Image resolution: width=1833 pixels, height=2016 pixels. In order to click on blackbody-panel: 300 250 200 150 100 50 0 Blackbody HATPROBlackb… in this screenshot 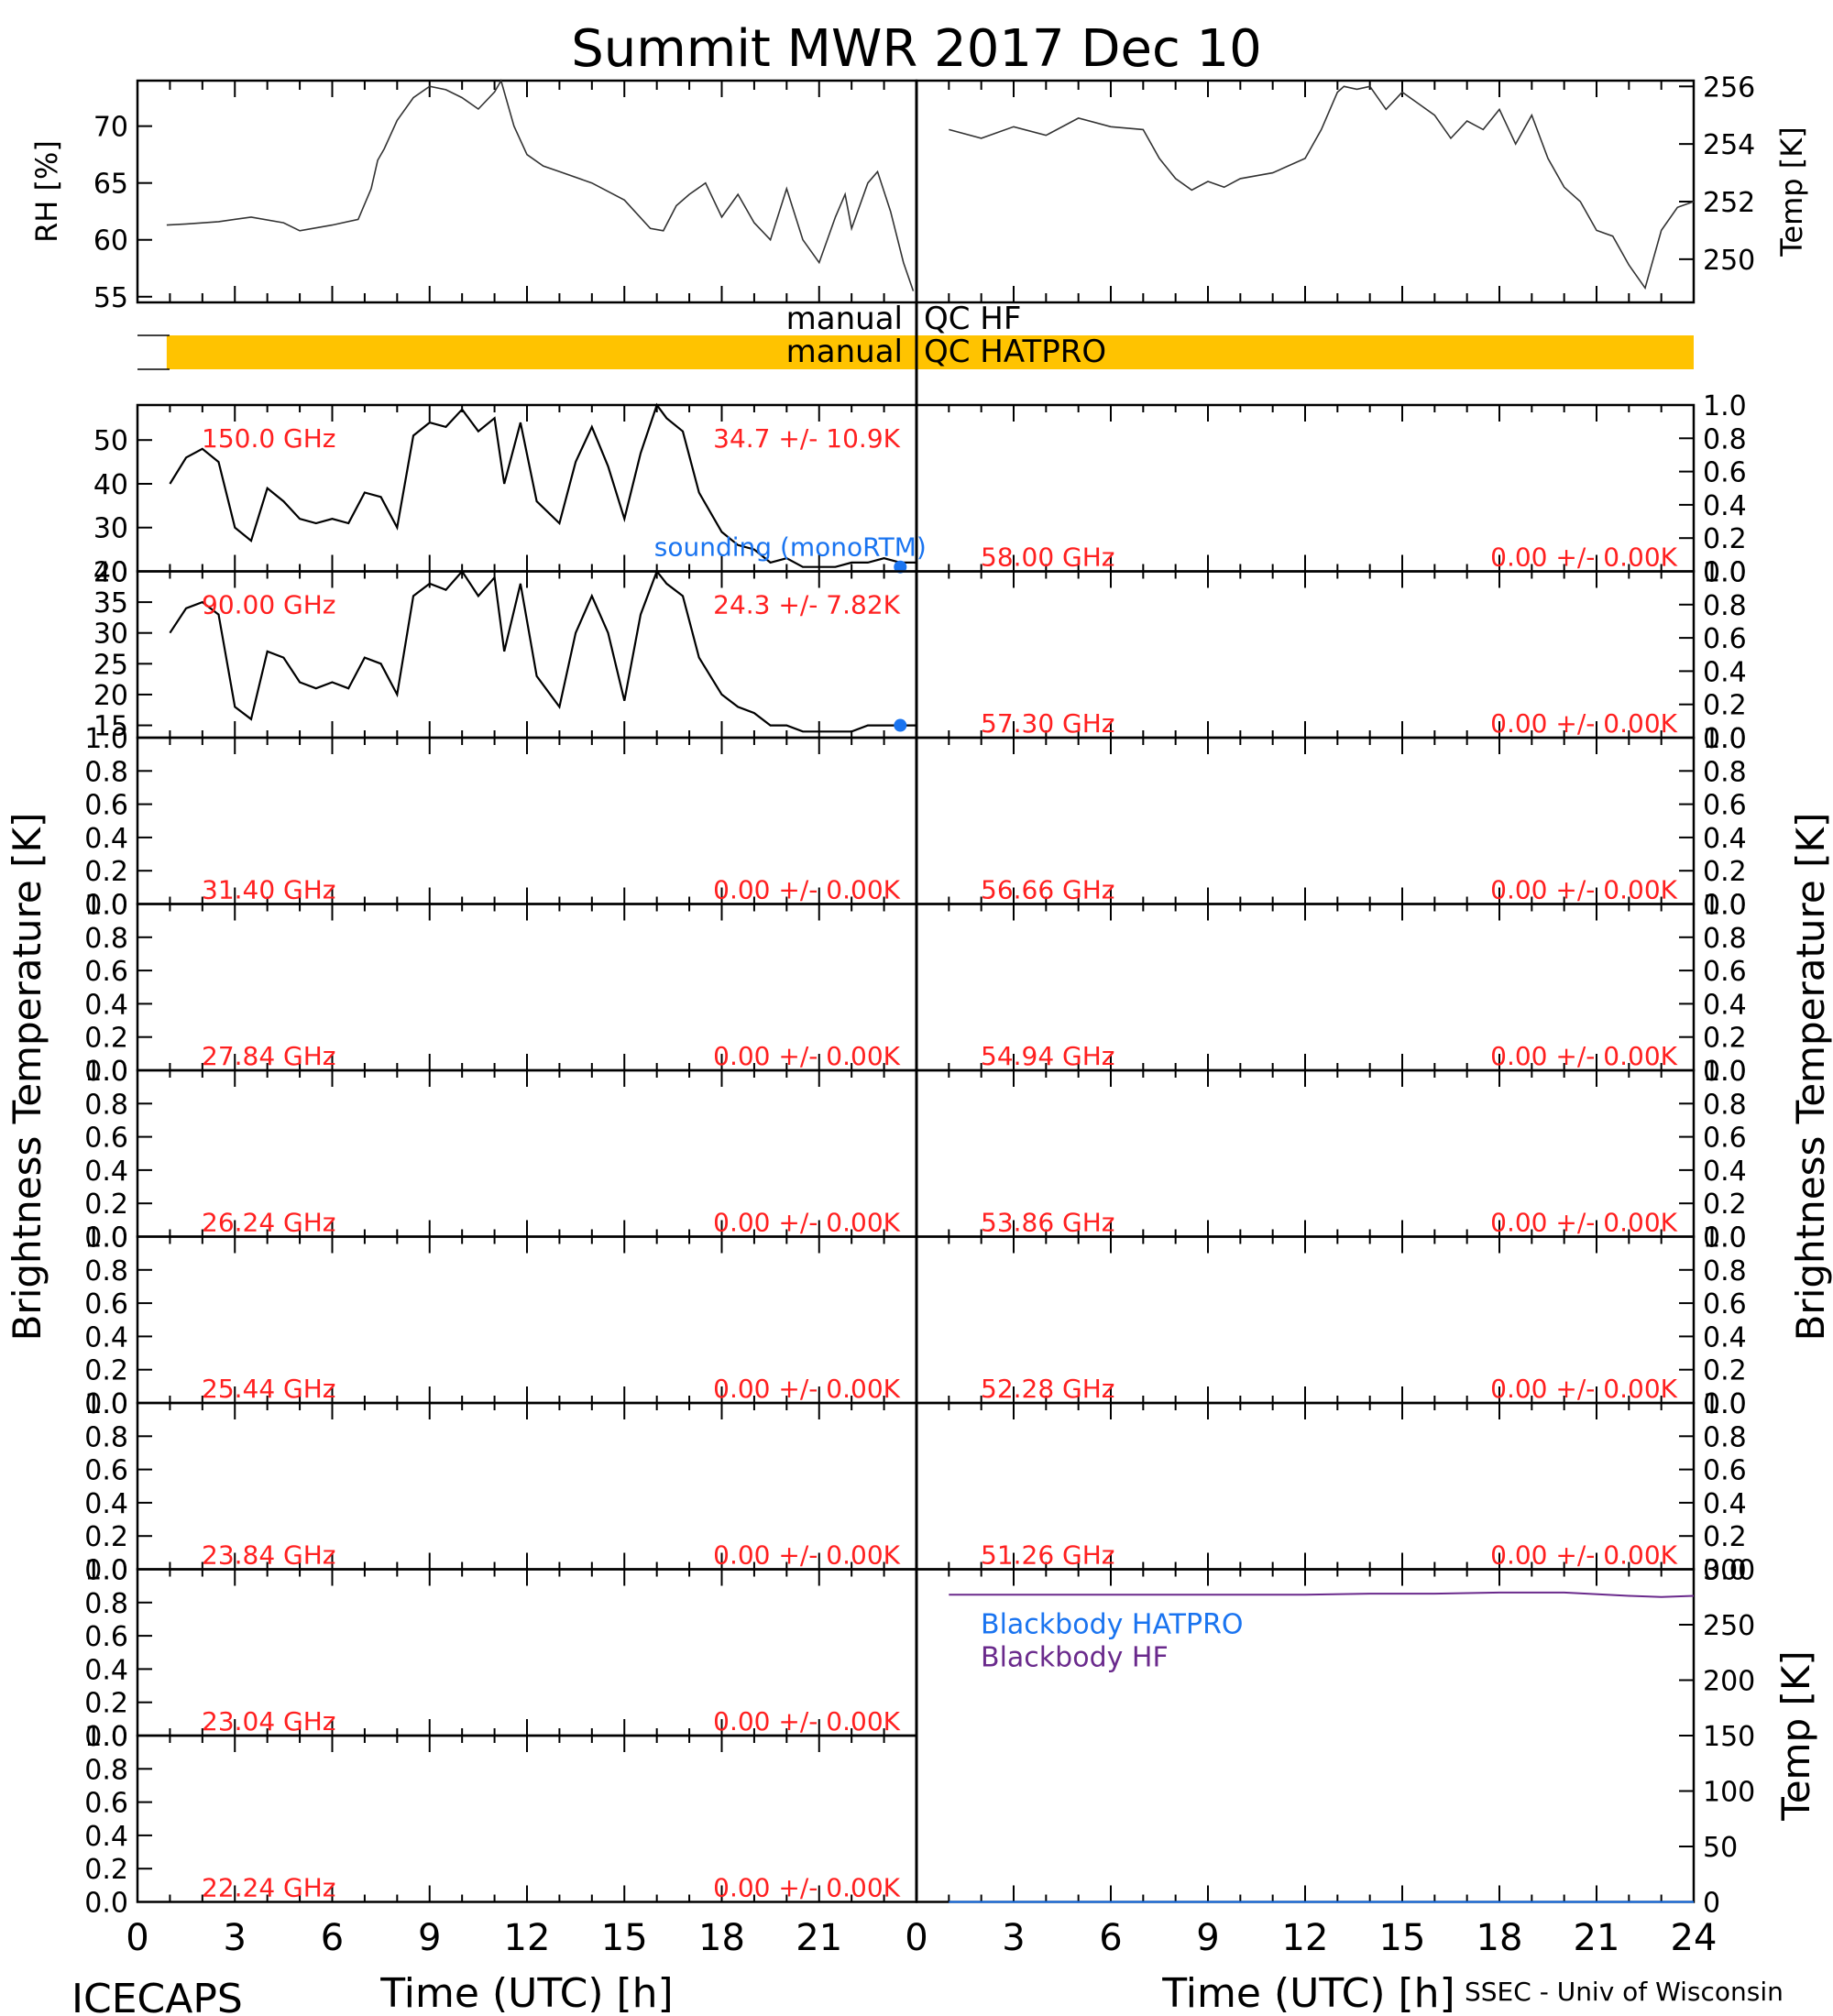, I will do `click(1366, 1737)`.